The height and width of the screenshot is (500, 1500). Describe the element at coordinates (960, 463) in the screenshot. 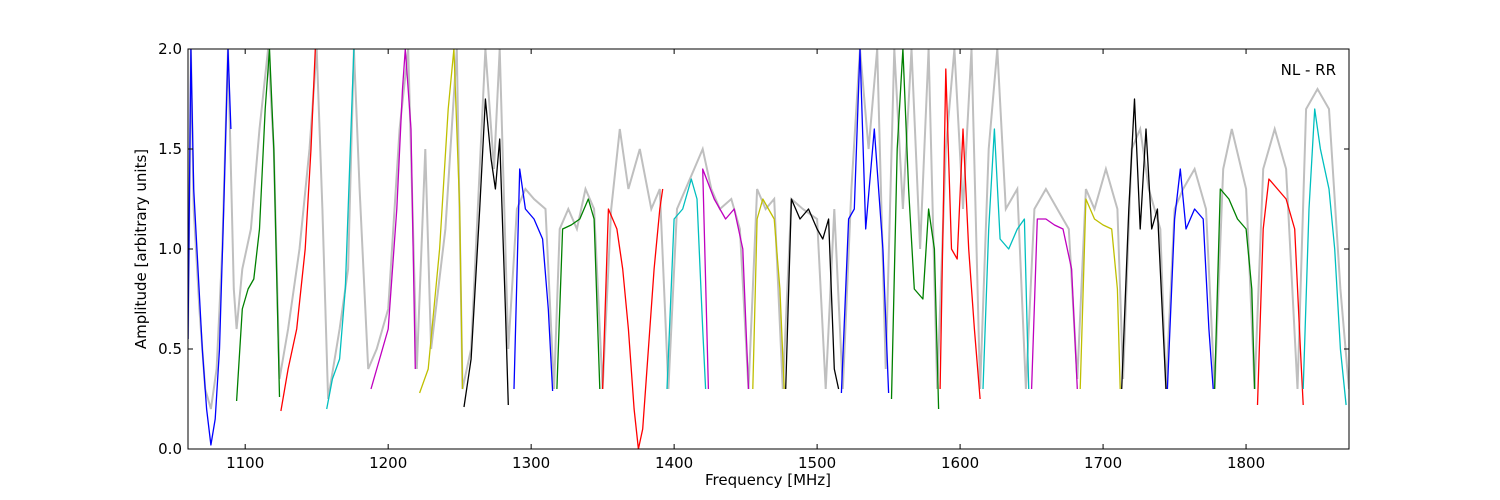

I see `x-tick-label: 1600` at that location.